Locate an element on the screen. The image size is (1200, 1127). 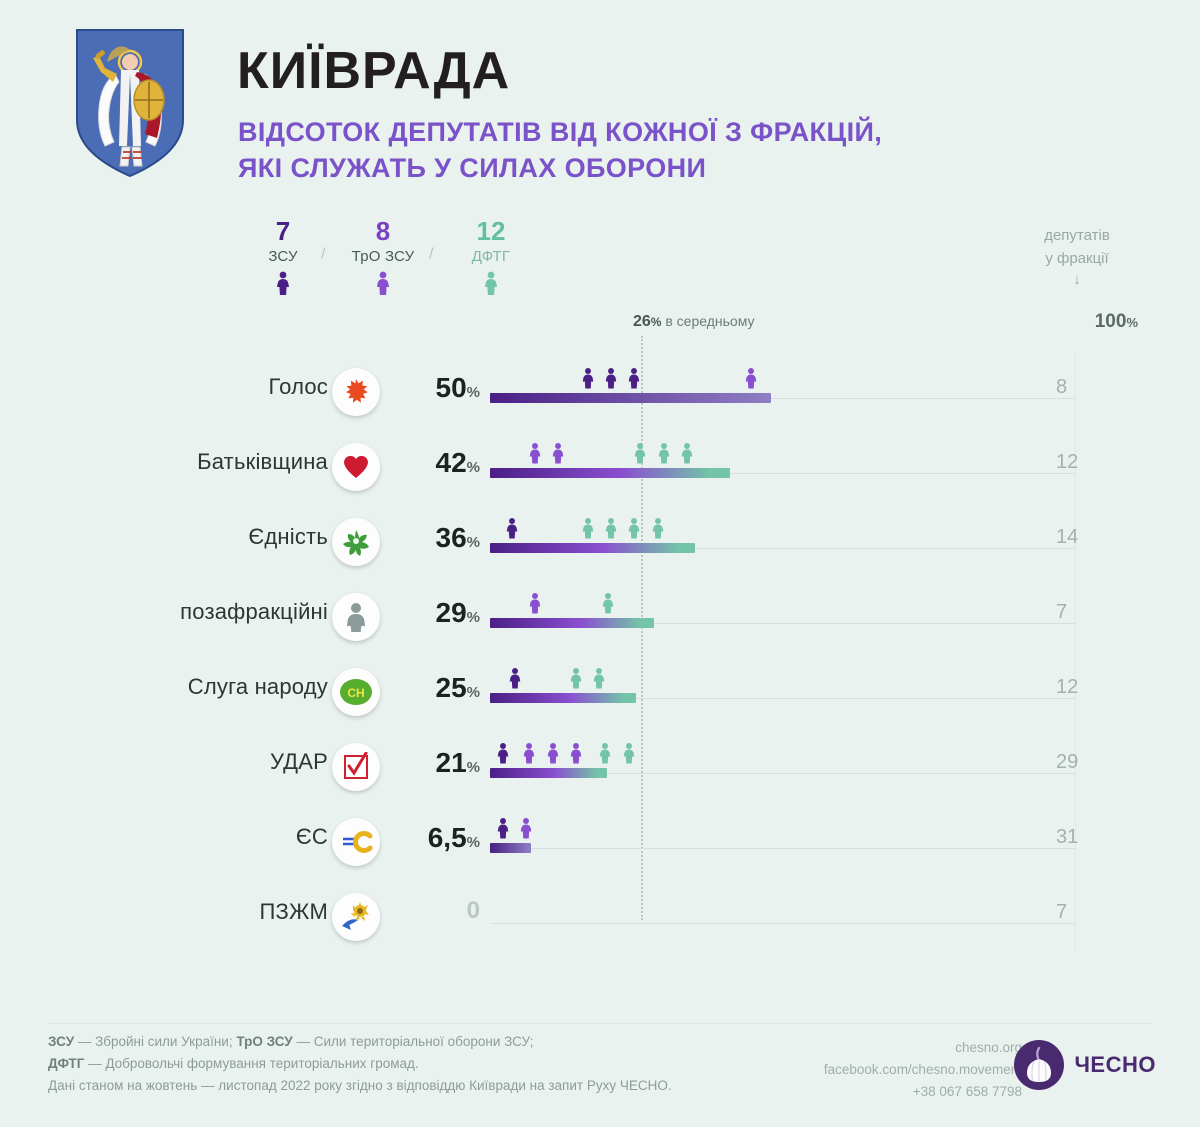
faction-deputies-count: 8 is located at coordinates (1062, 387).